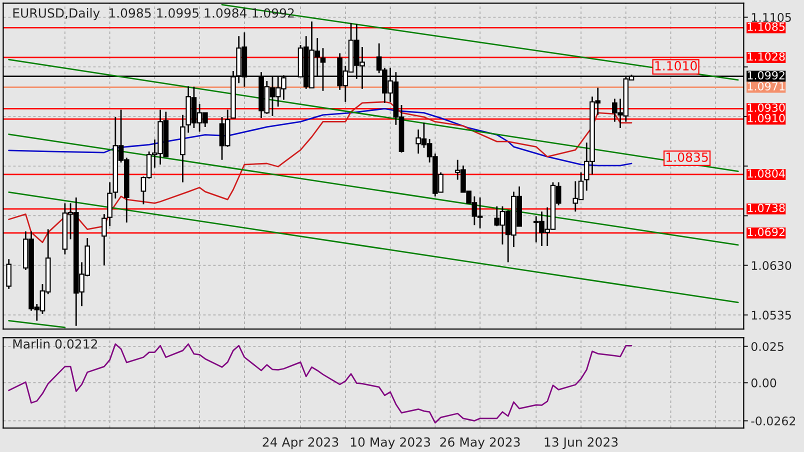 Image resolution: width=804 pixels, height=452 pixels. I want to click on y-tick-label: -0.0262, so click(773, 421).